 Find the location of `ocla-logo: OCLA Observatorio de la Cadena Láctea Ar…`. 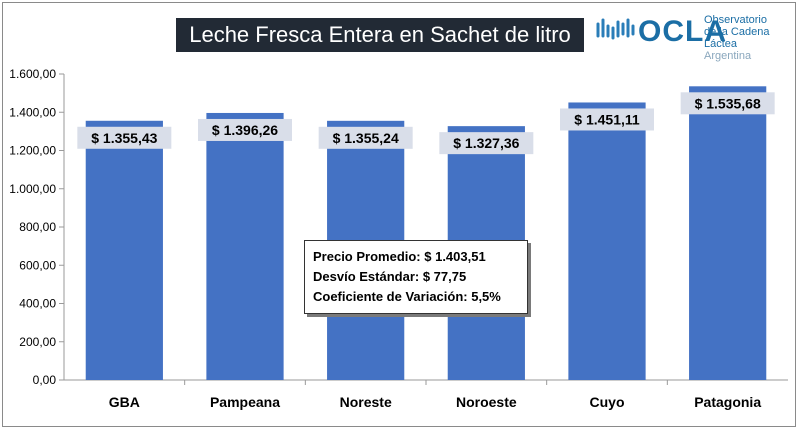

ocla-logo: OCLA Observatorio de la Cadena Láctea Ar… is located at coordinates (696, 37).